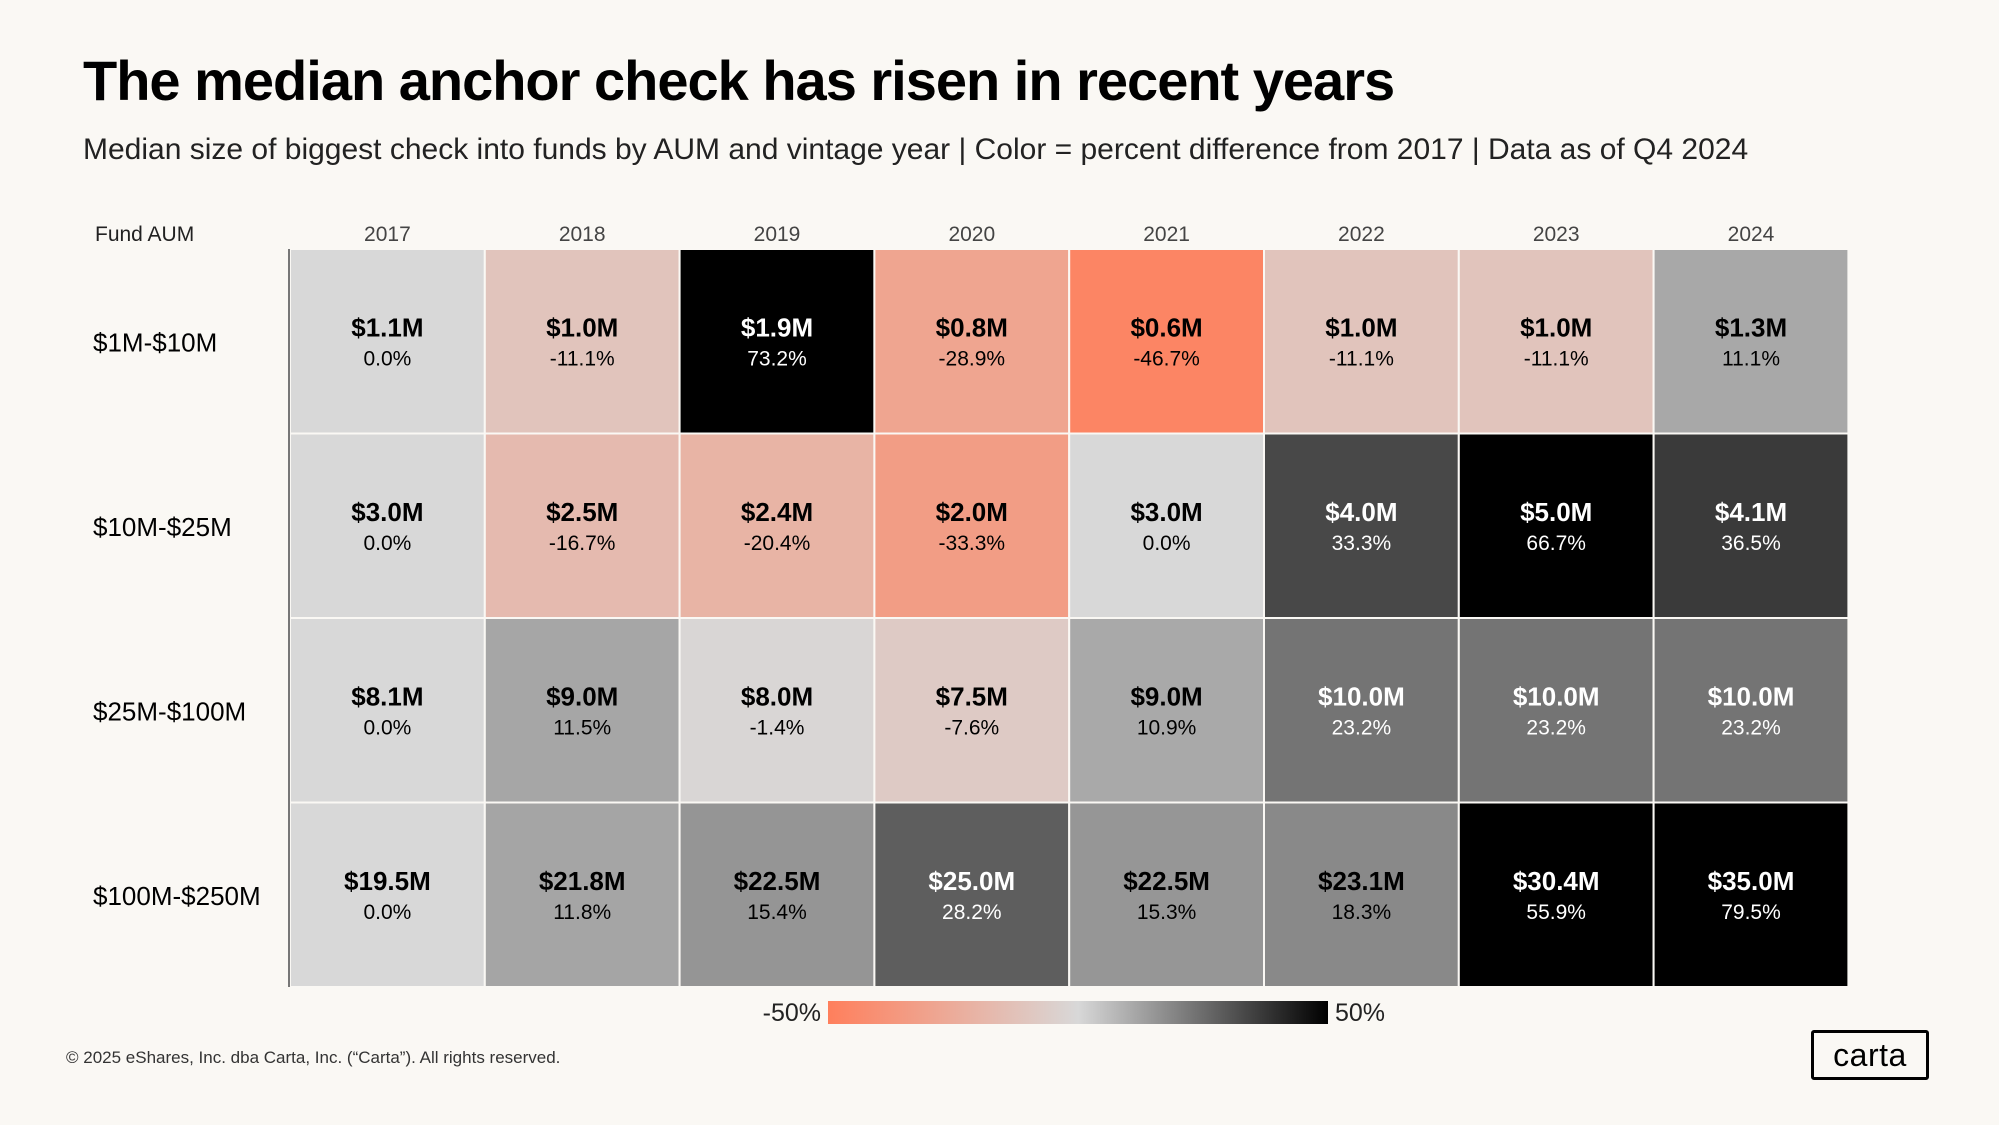  What do you see at coordinates (1751, 234) in the screenshot?
I see `column-header-2024: 2024` at bounding box center [1751, 234].